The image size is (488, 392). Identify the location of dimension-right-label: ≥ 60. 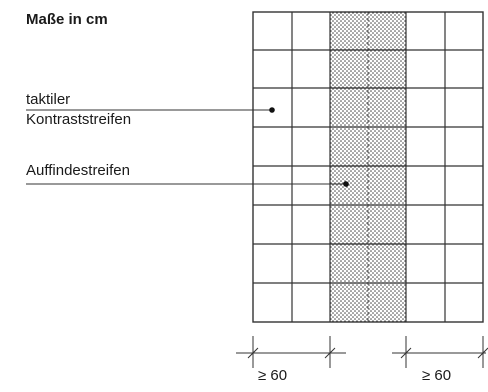
(437, 375).